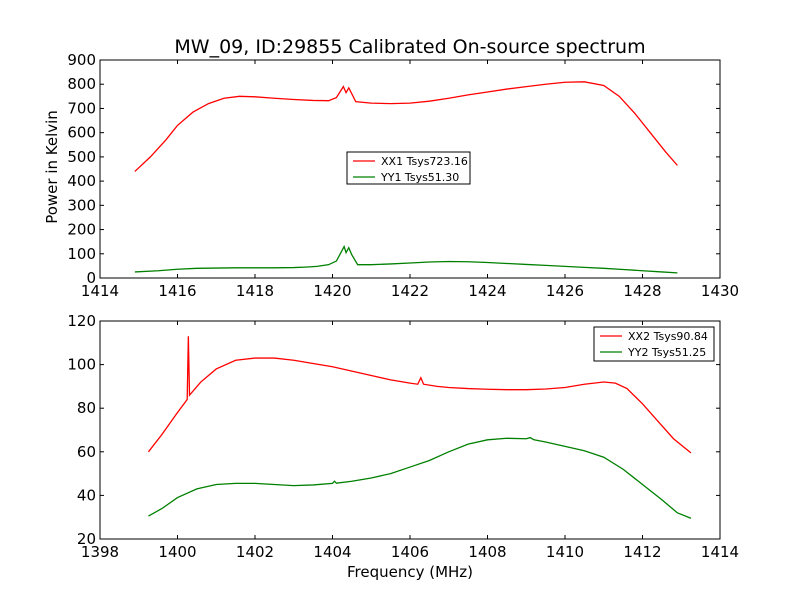  What do you see at coordinates (100, 552) in the screenshot?
I see `x-tick-label: 1398` at bounding box center [100, 552].